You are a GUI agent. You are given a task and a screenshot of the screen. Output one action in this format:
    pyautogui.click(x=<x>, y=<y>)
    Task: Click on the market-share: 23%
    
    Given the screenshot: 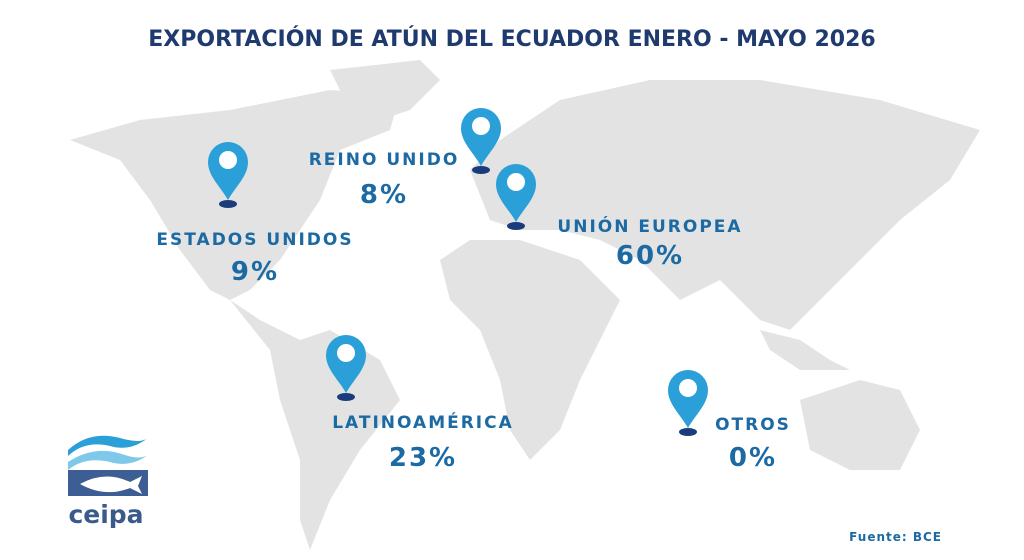 What is the action you would take?
    pyautogui.click(x=423, y=458)
    